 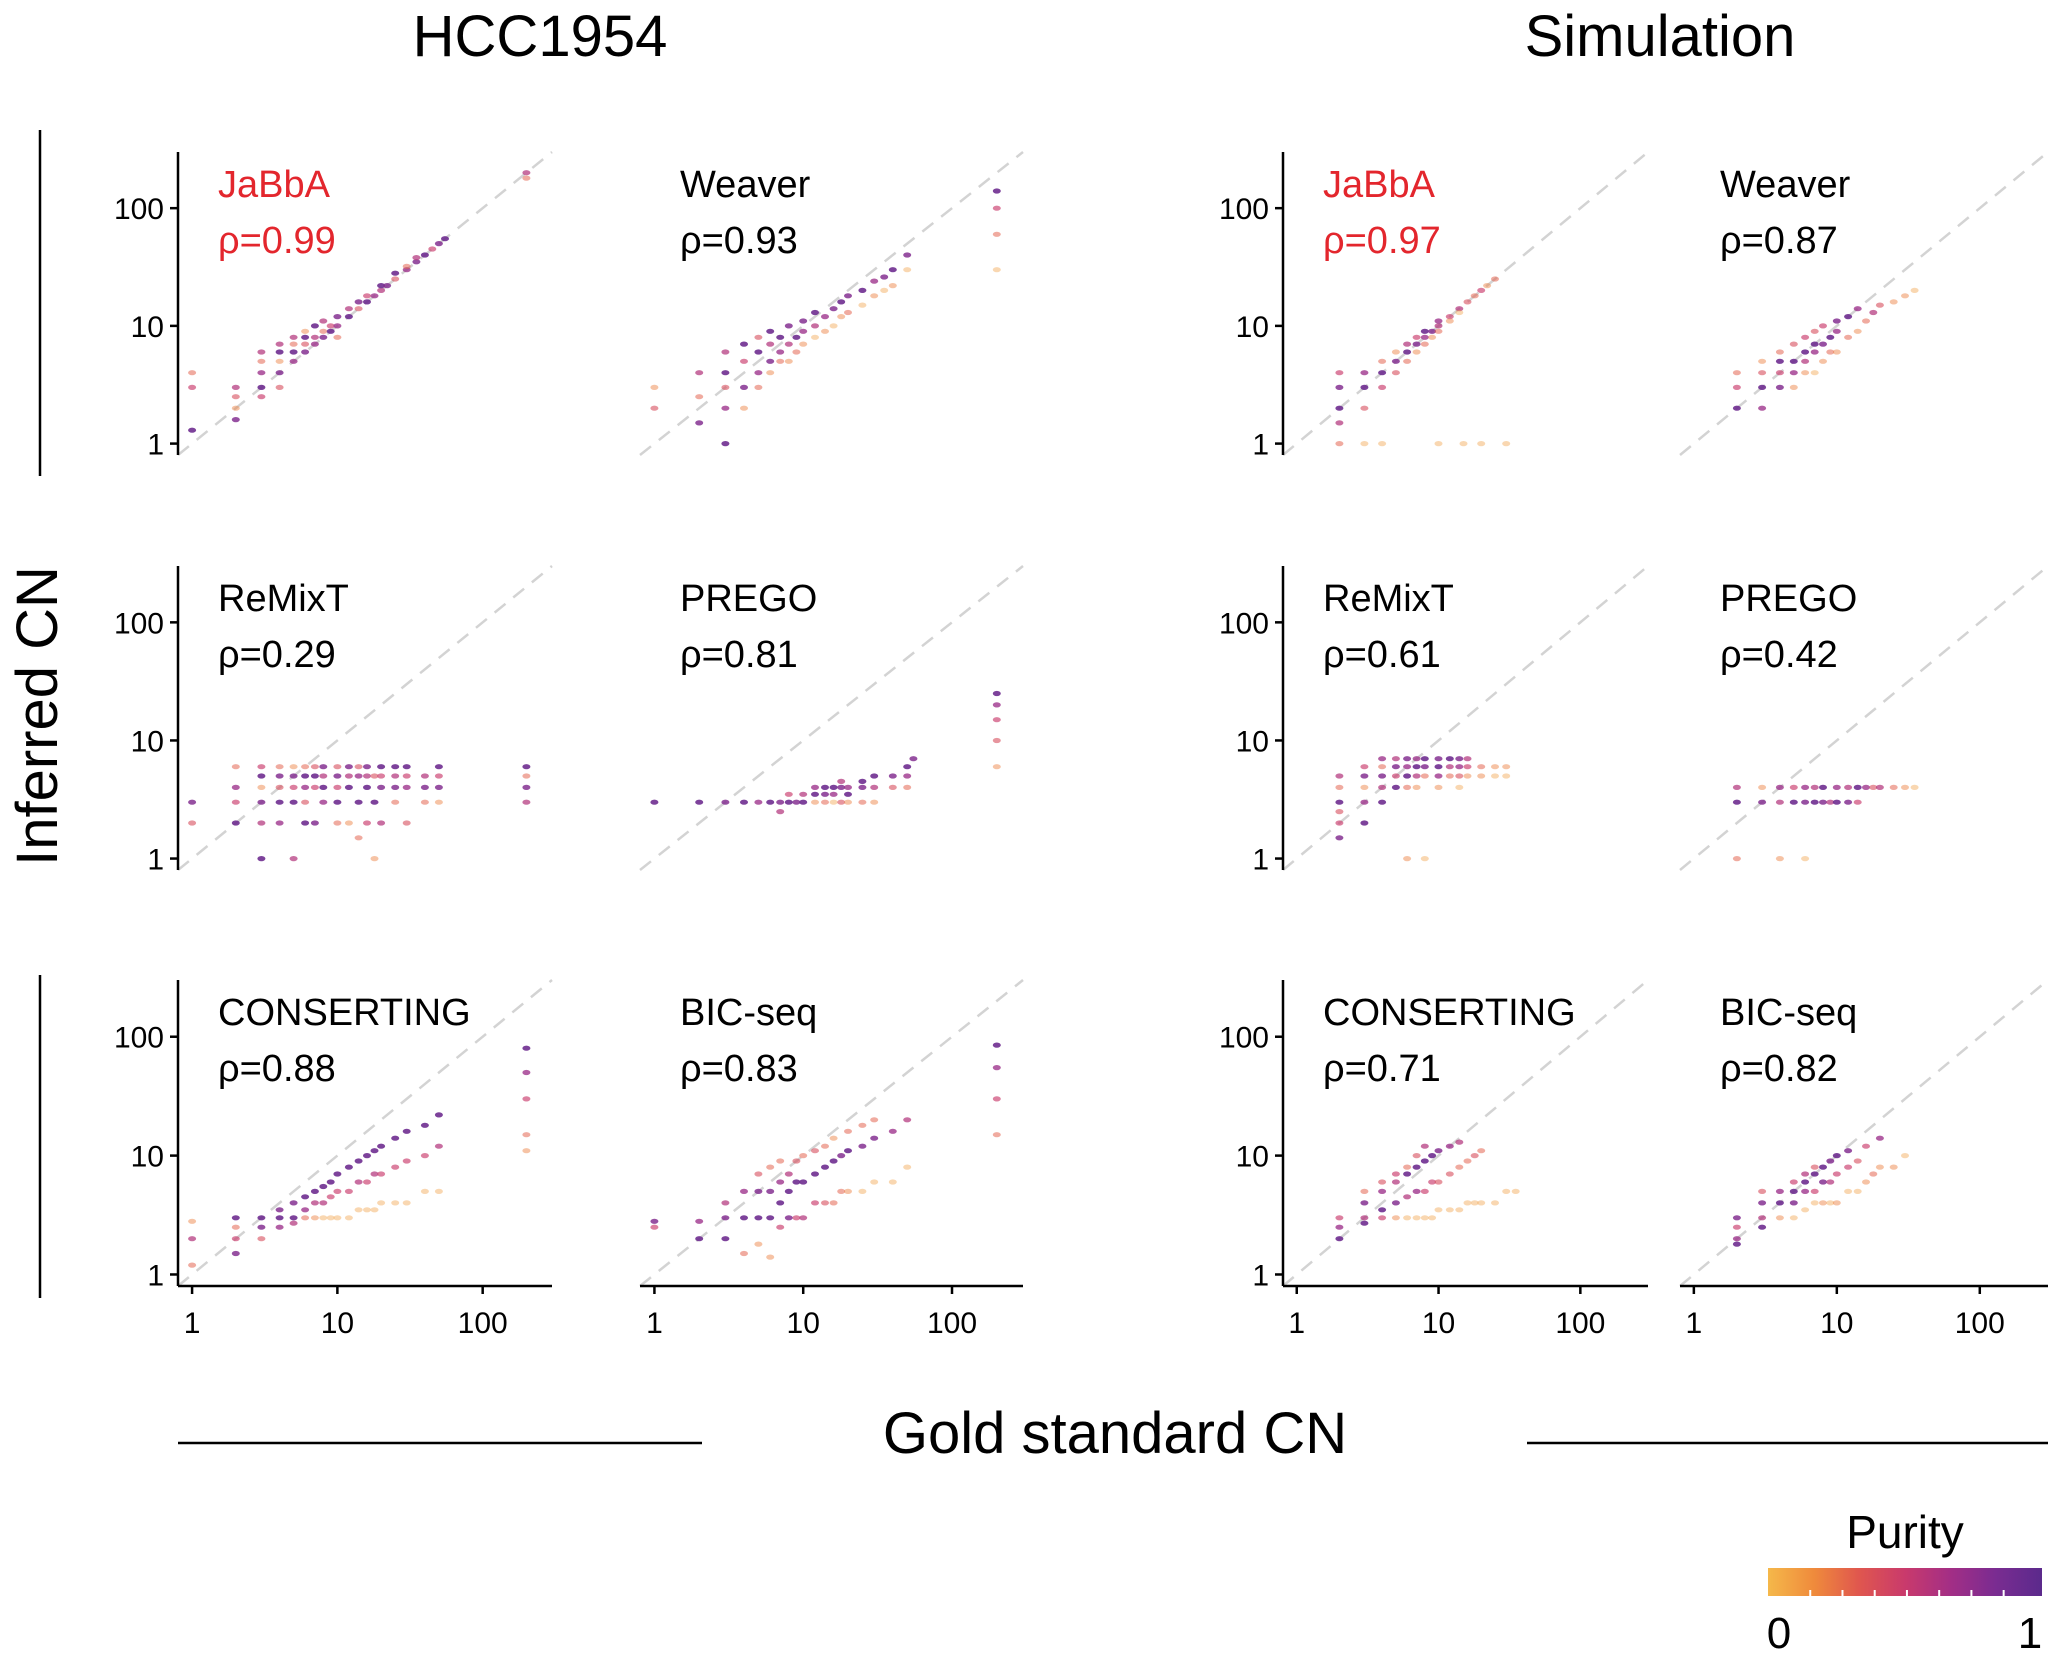 What do you see at coordinates (1382, 655) in the screenshot?
I see `rho-label: ρ=0.61` at bounding box center [1382, 655].